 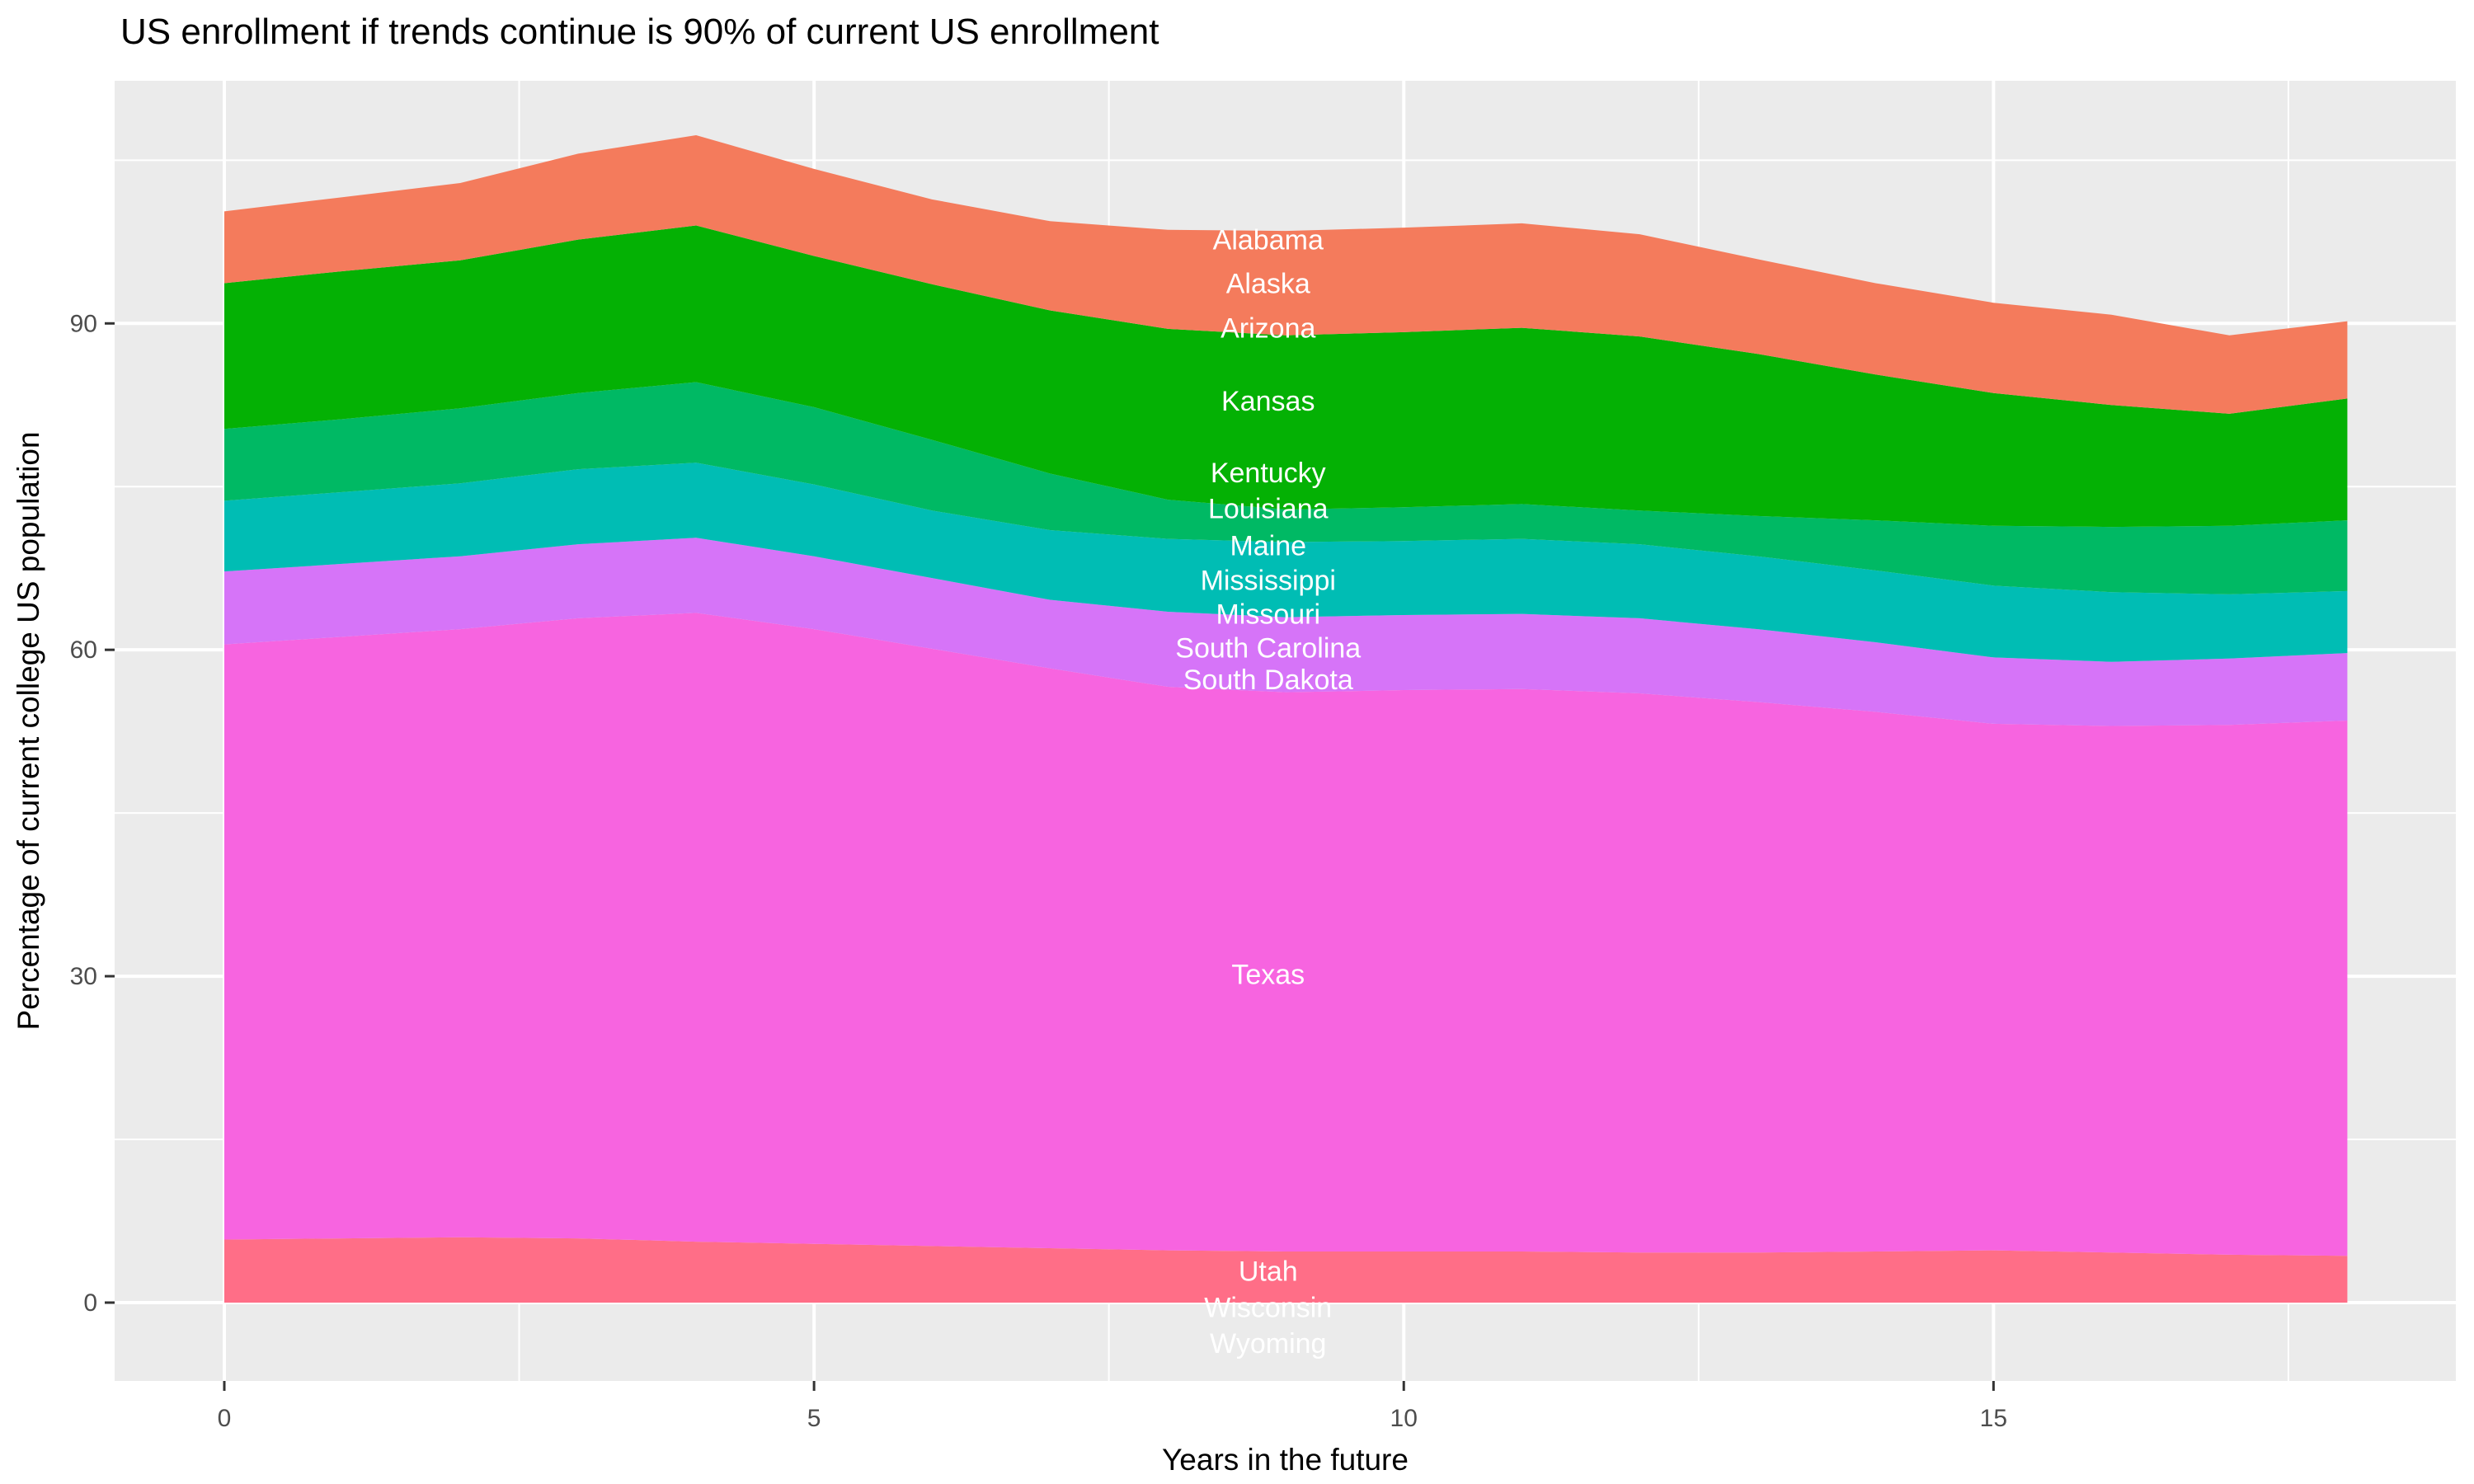 What do you see at coordinates (1993, 1418) in the screenshot?
I see `x-tick-label: 15` at bounding box center [1993, 1418].